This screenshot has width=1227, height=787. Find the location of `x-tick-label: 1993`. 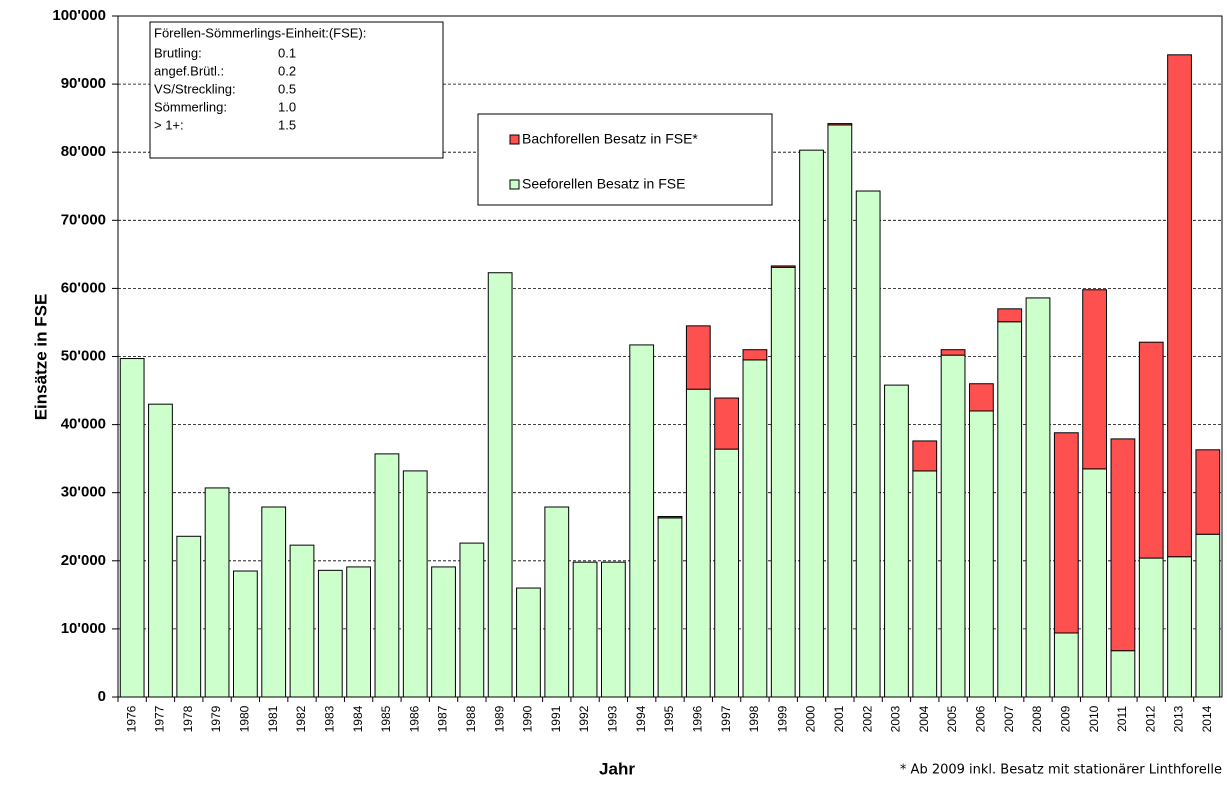

x-tick-label: 1993 is located at coordinates (613, 718).